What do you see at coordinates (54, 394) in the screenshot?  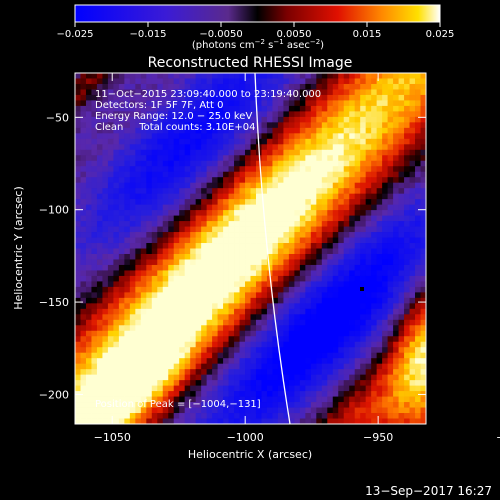 I see `y-tick-label: −200` at bounding box center [54, 394].